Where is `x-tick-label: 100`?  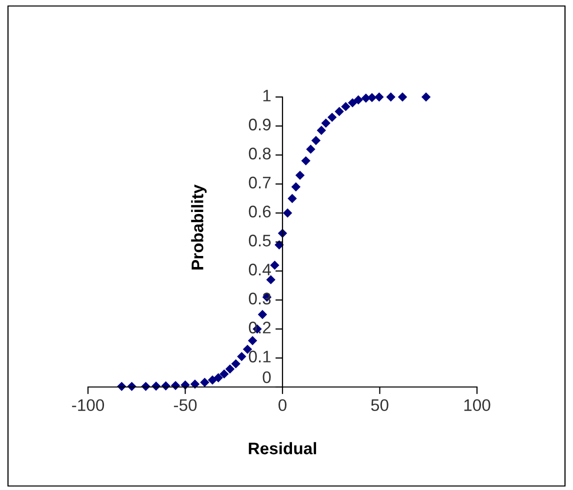 x-tick-label: 100 is located at coordinates (477, 405).